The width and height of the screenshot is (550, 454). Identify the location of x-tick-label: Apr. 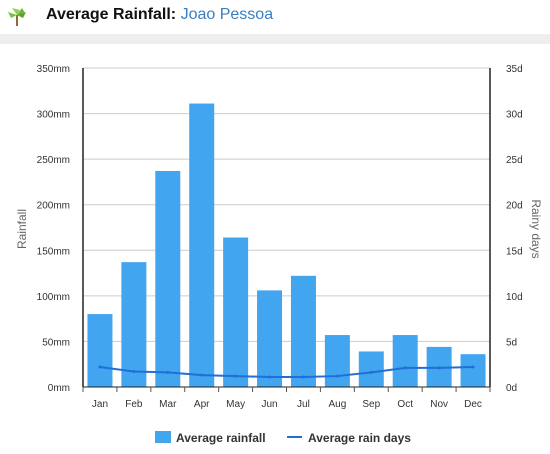
(202, 404).